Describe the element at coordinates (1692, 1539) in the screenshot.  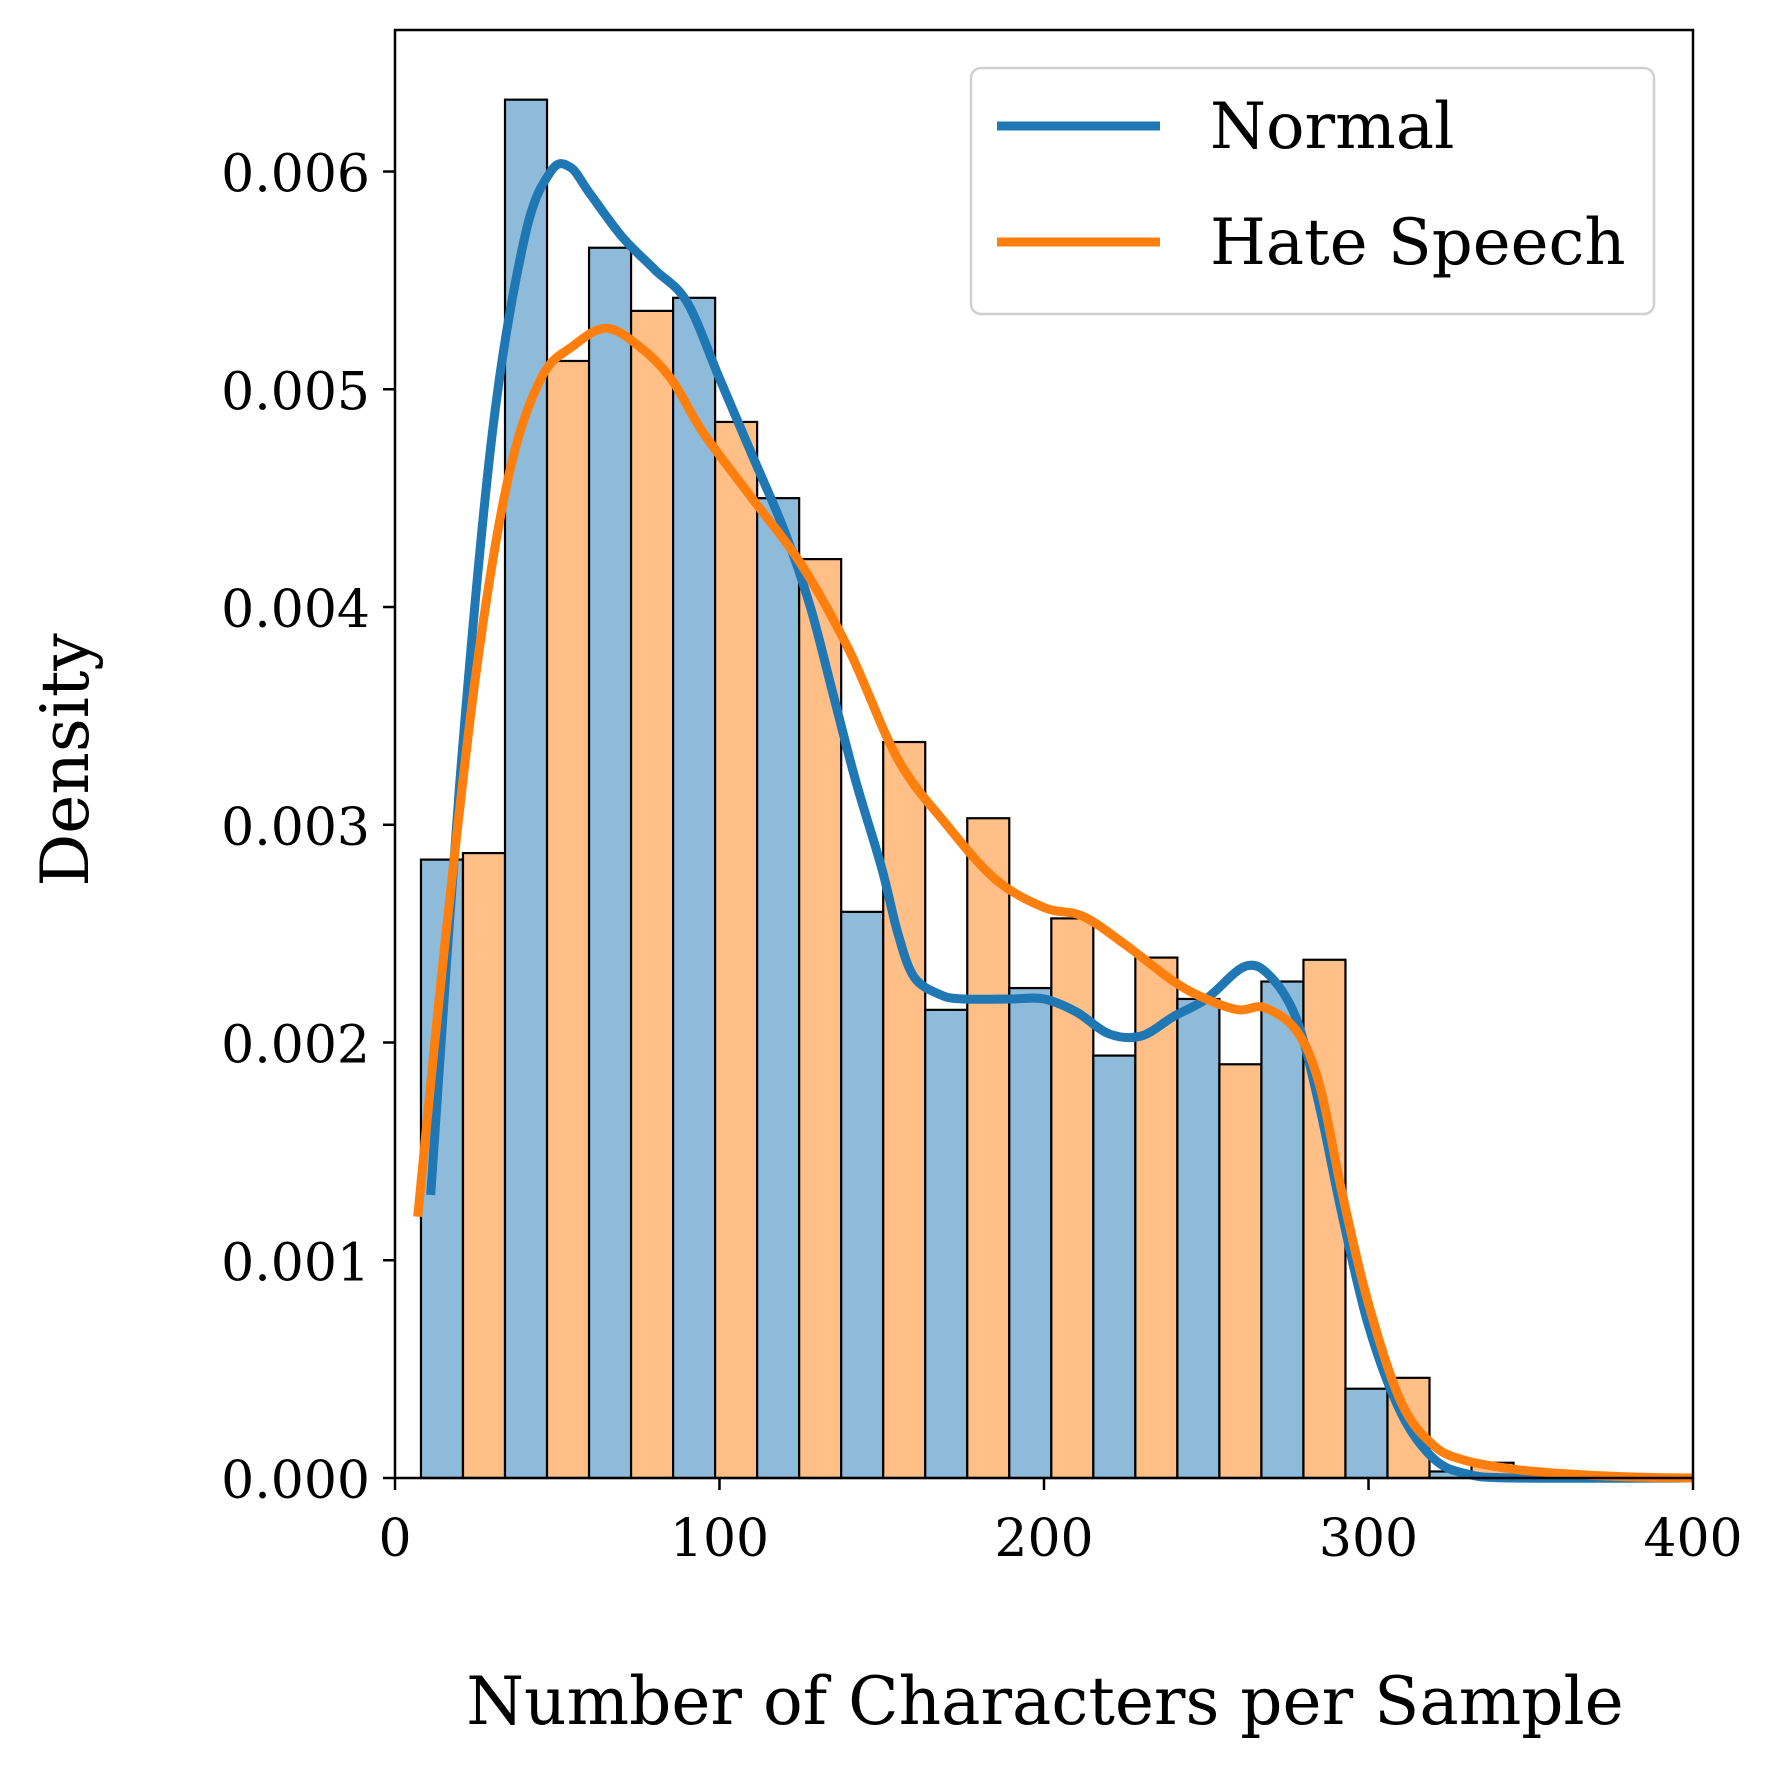
I see `x-tick-label-4: 400` at that location.